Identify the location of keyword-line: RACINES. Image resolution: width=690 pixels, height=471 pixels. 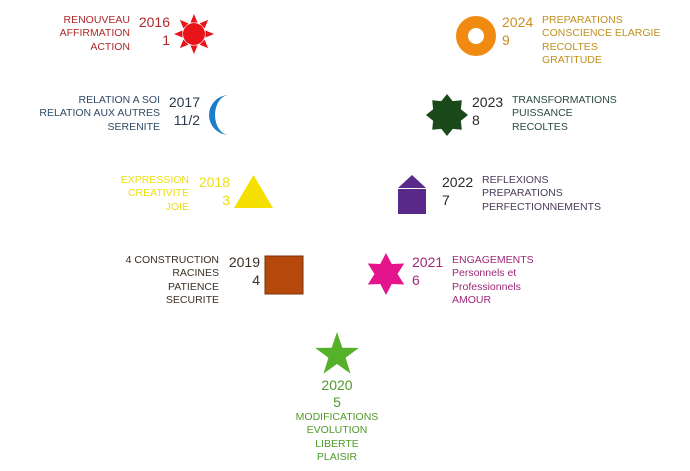
(195, 273).